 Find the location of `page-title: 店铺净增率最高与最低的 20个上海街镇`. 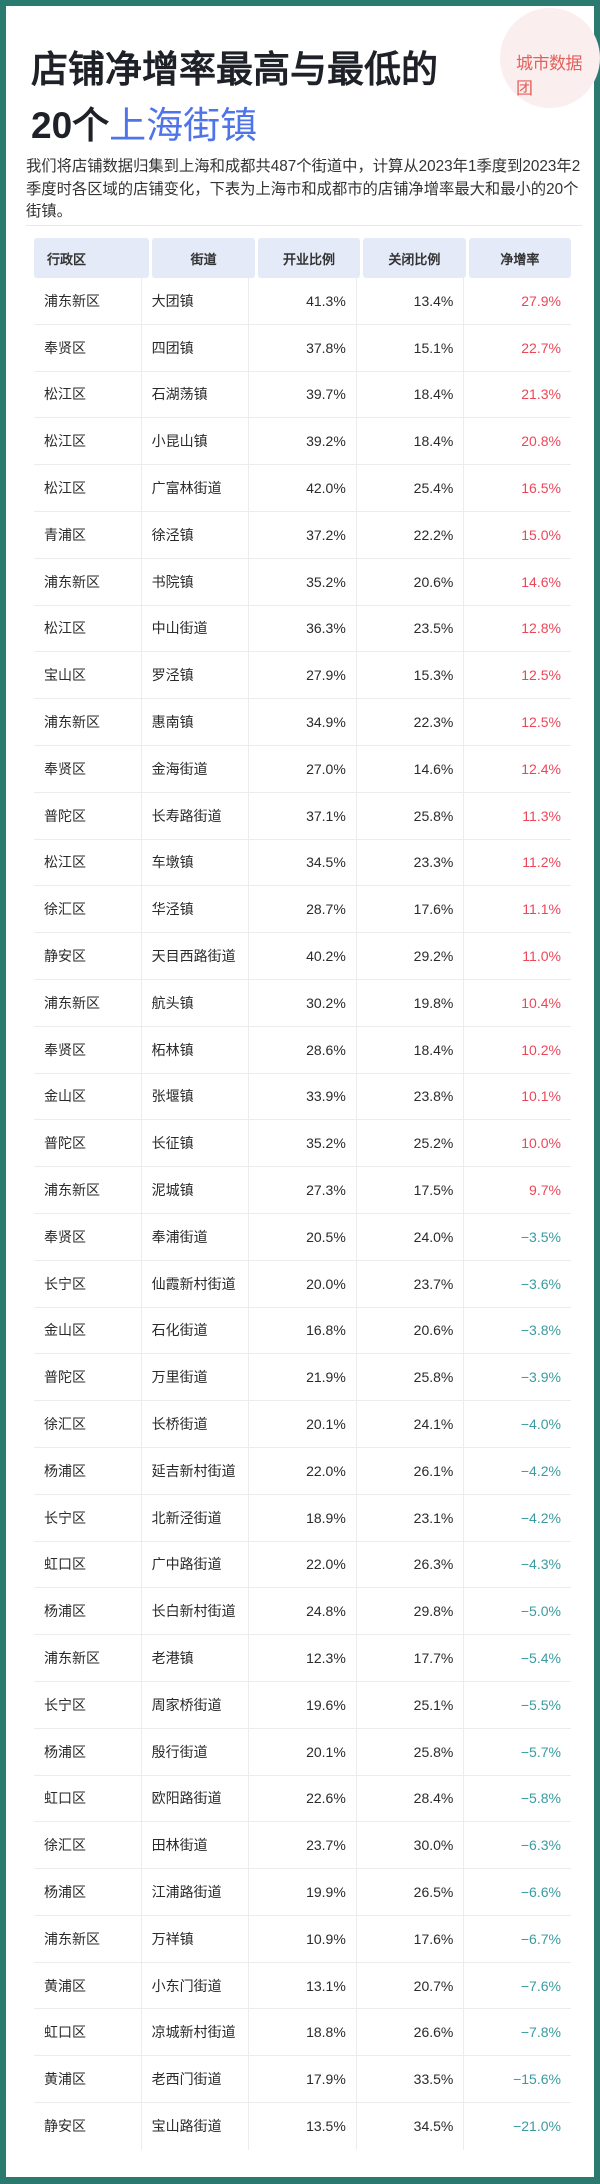

page-title: 店铺净增率最高与最低的 20个上海街镇 is located at coordinates (234, 98).